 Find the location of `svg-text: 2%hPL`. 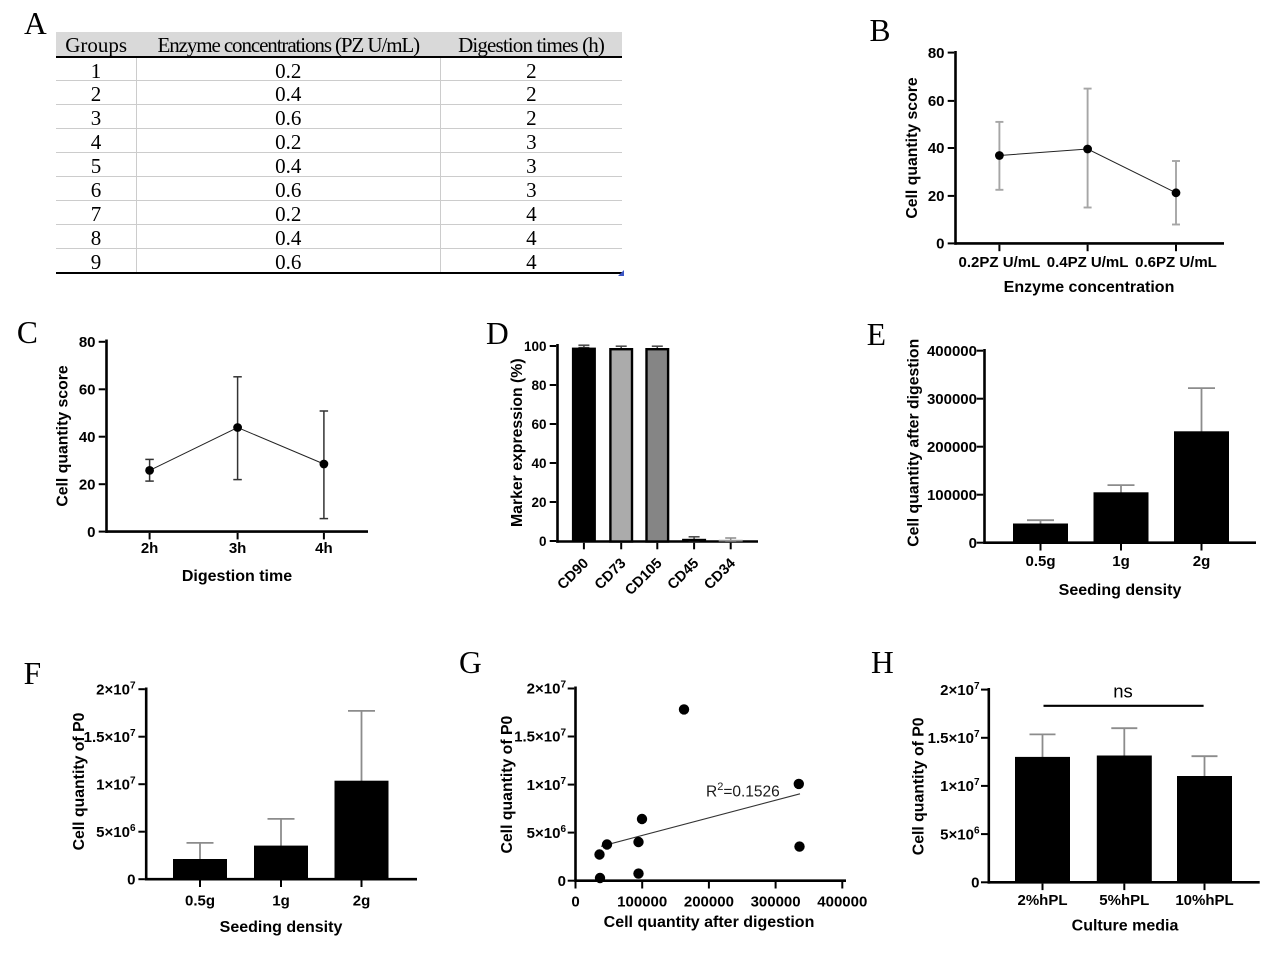

svg-text: 2%hPL is located at coordinates (1042, 900).